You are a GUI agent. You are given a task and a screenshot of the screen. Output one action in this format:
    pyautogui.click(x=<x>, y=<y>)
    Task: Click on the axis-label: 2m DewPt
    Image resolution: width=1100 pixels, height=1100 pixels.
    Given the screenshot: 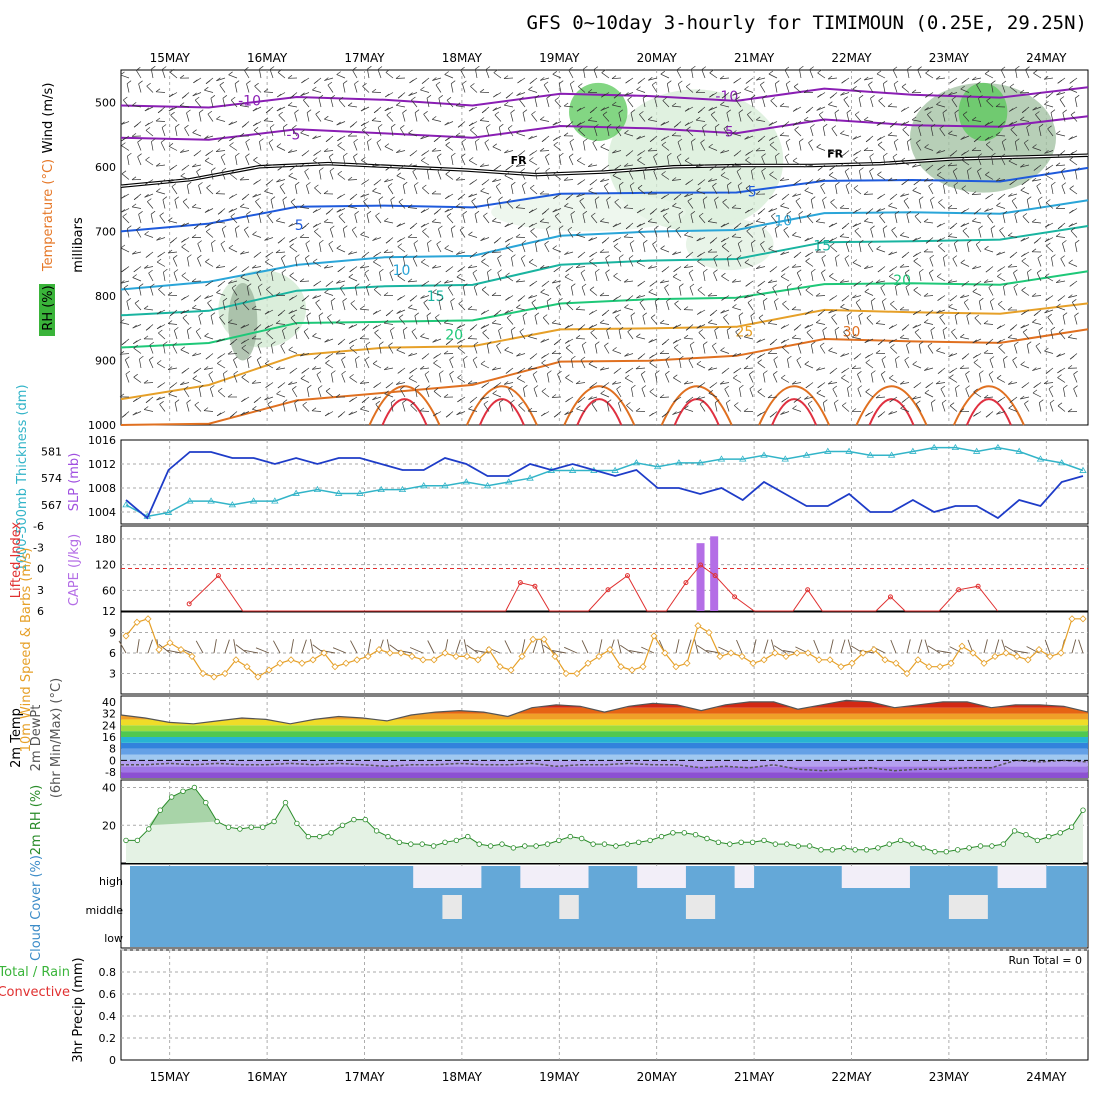 What is the action you would take?
    pyautogui.click(x=36, y=738)
    